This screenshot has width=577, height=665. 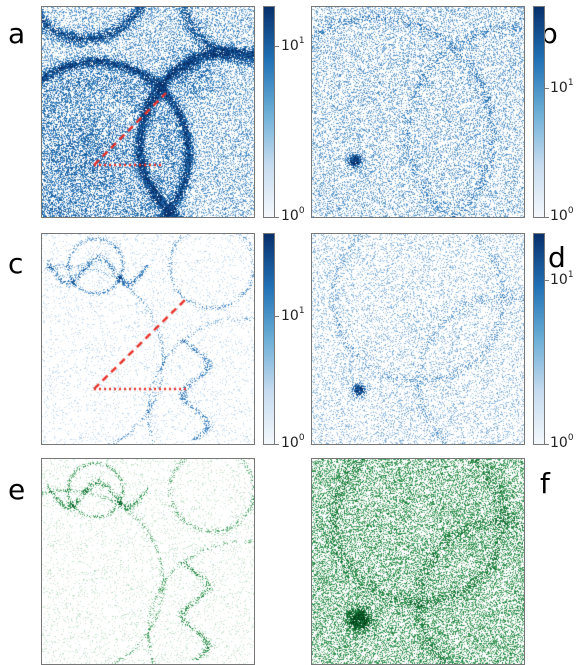 What do you see at coordinates (418, 112) in the screenshot?
I see `heatmap-panel-b` at bounding box center [418, 112].